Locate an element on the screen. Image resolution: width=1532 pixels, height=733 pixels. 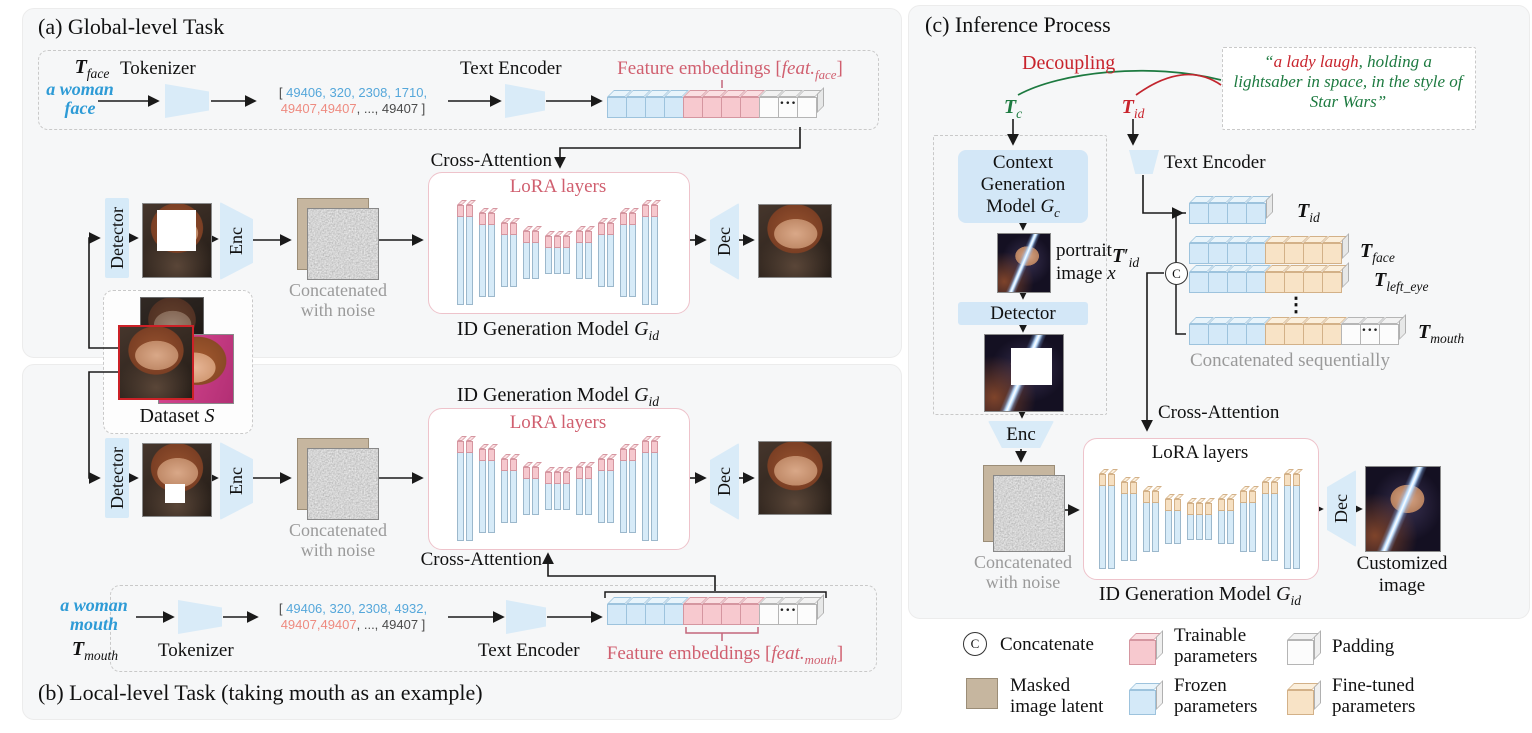
token-row-tlefteye is located at coordinates (1265, 282).